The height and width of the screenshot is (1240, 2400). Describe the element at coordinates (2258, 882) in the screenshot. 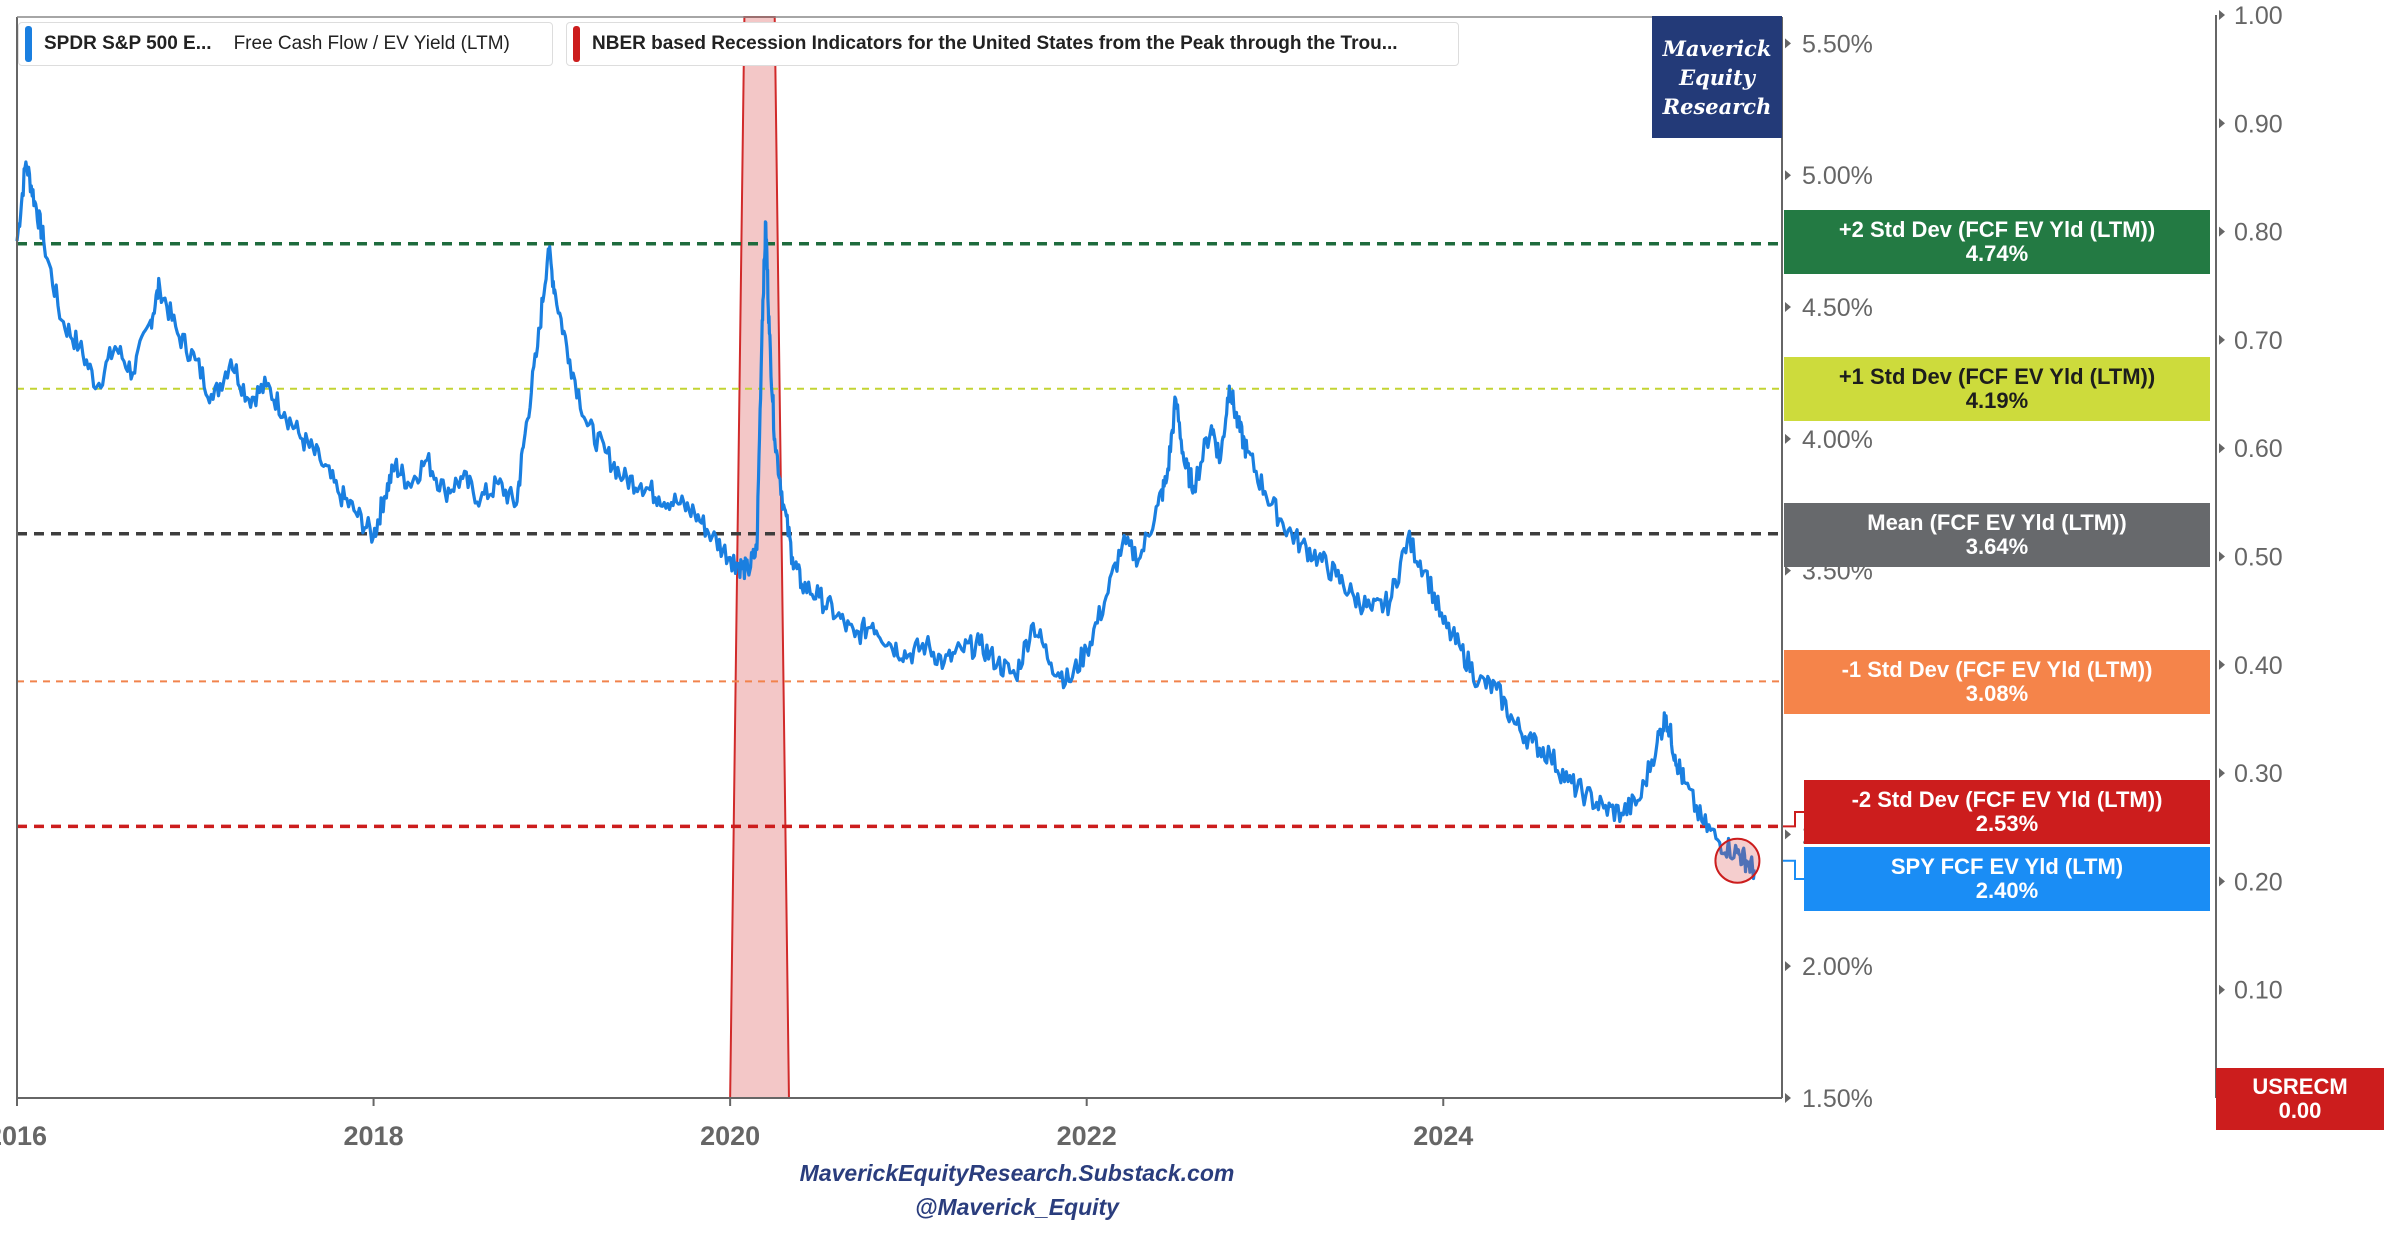

I see `y2-tick-label: 0.20` at that location.